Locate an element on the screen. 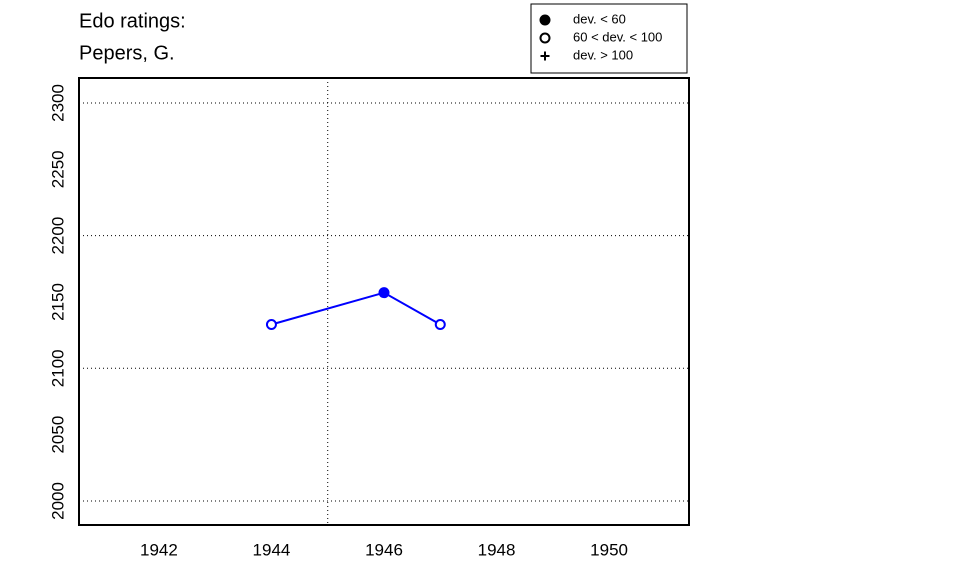  x-tick-label: 1942 is located at coordinates (159, 549).